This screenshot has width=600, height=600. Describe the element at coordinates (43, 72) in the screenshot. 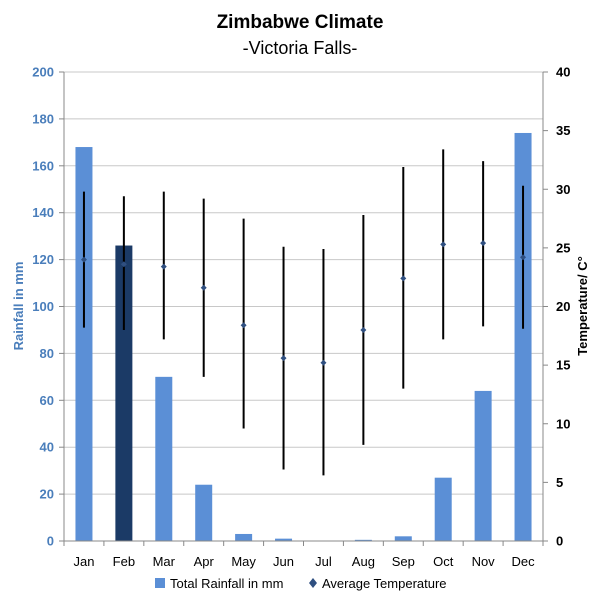

I see `left-tick-label: 200` at that location.